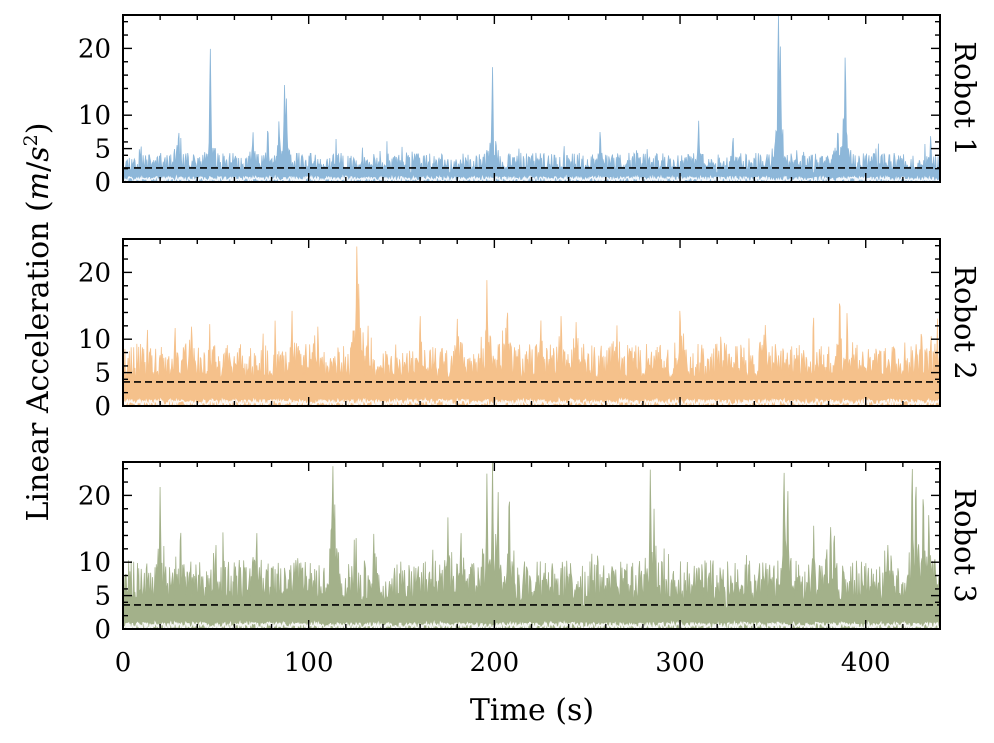  I want to click on y-axis-label-unit-slash: /, so click(38, 166).